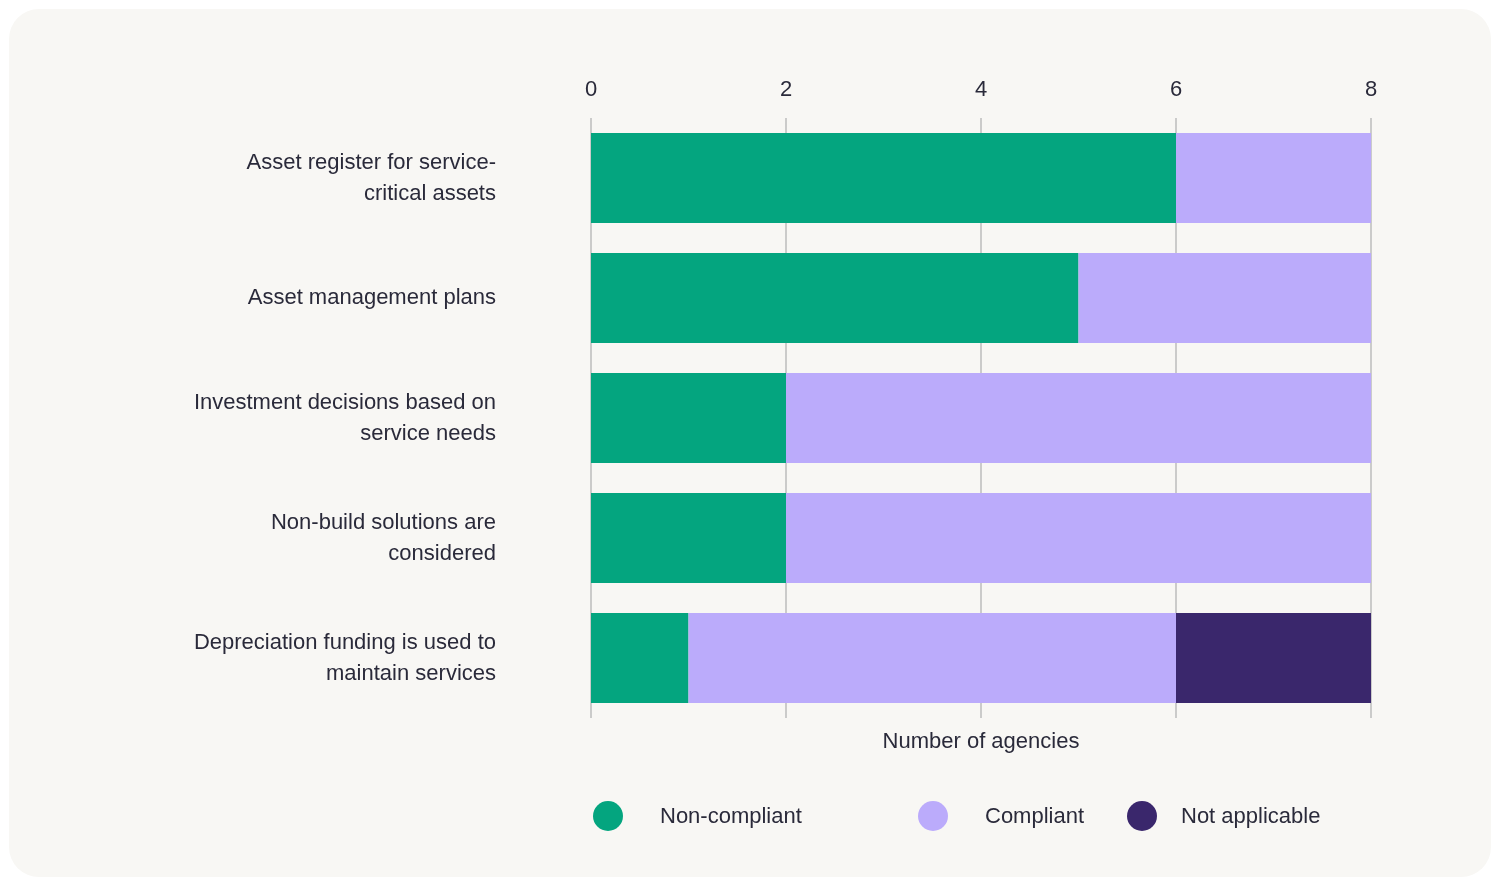  I want to click on x-tick-label: 8, so click(1371, 88).